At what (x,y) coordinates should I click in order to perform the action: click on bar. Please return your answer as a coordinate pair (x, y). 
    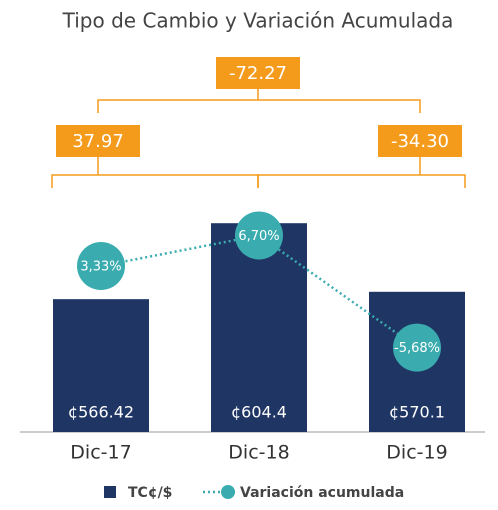
    Looking at the image, I should click on (101, 365).